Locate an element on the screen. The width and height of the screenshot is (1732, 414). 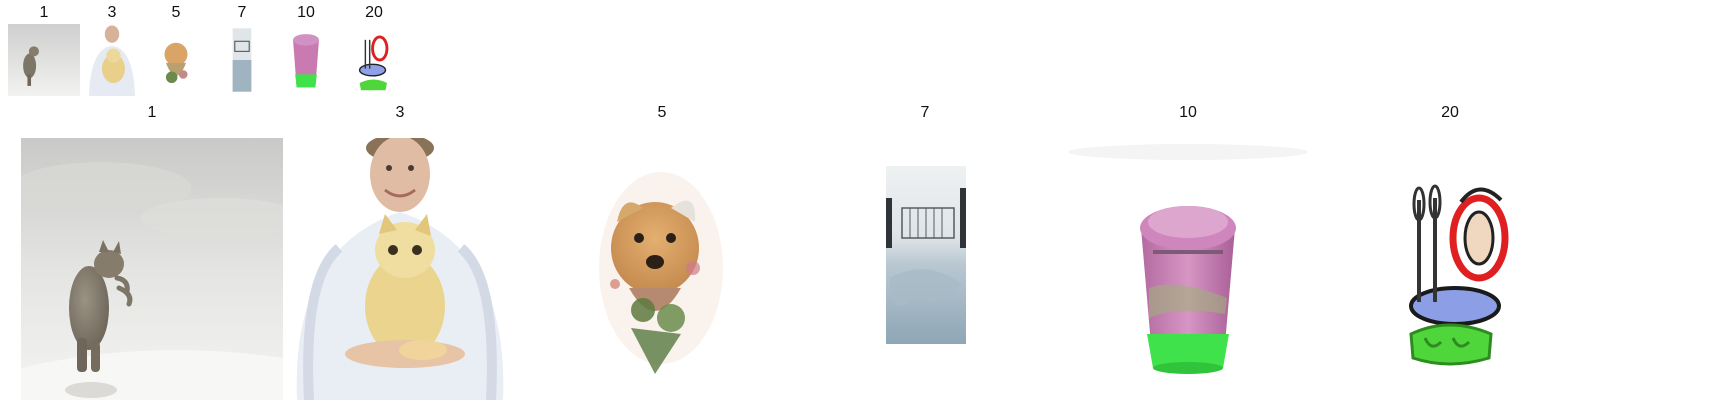
thumbnail-1: 1 is located at coordinates (44, 49).